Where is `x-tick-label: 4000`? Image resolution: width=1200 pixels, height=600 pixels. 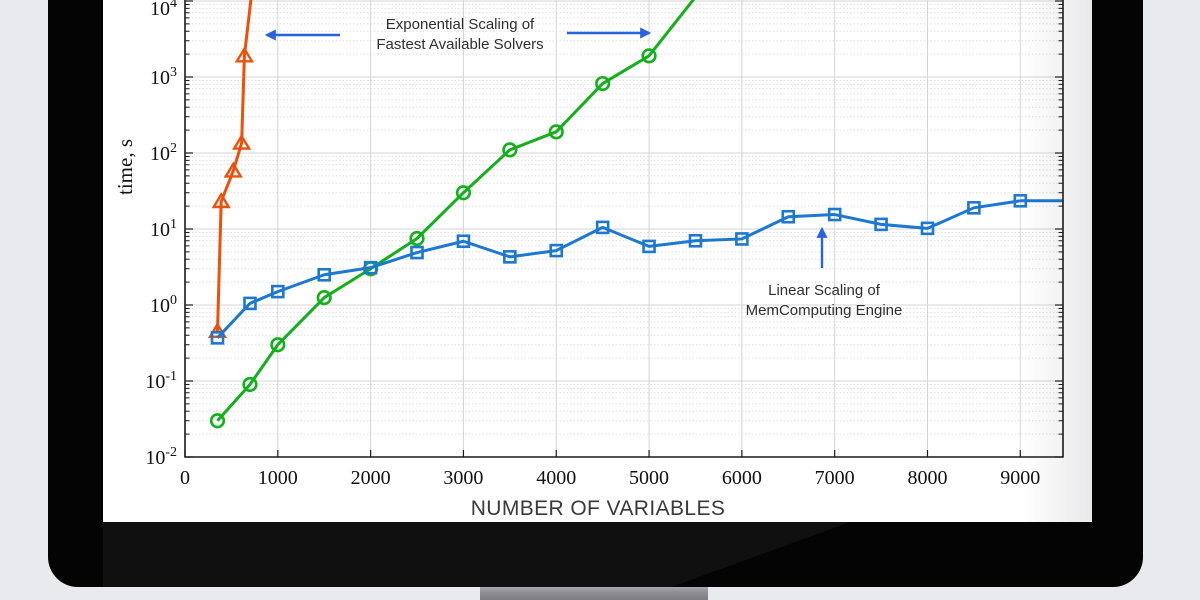 x-tick-label: 4000 is located at coordinates (556, 478).